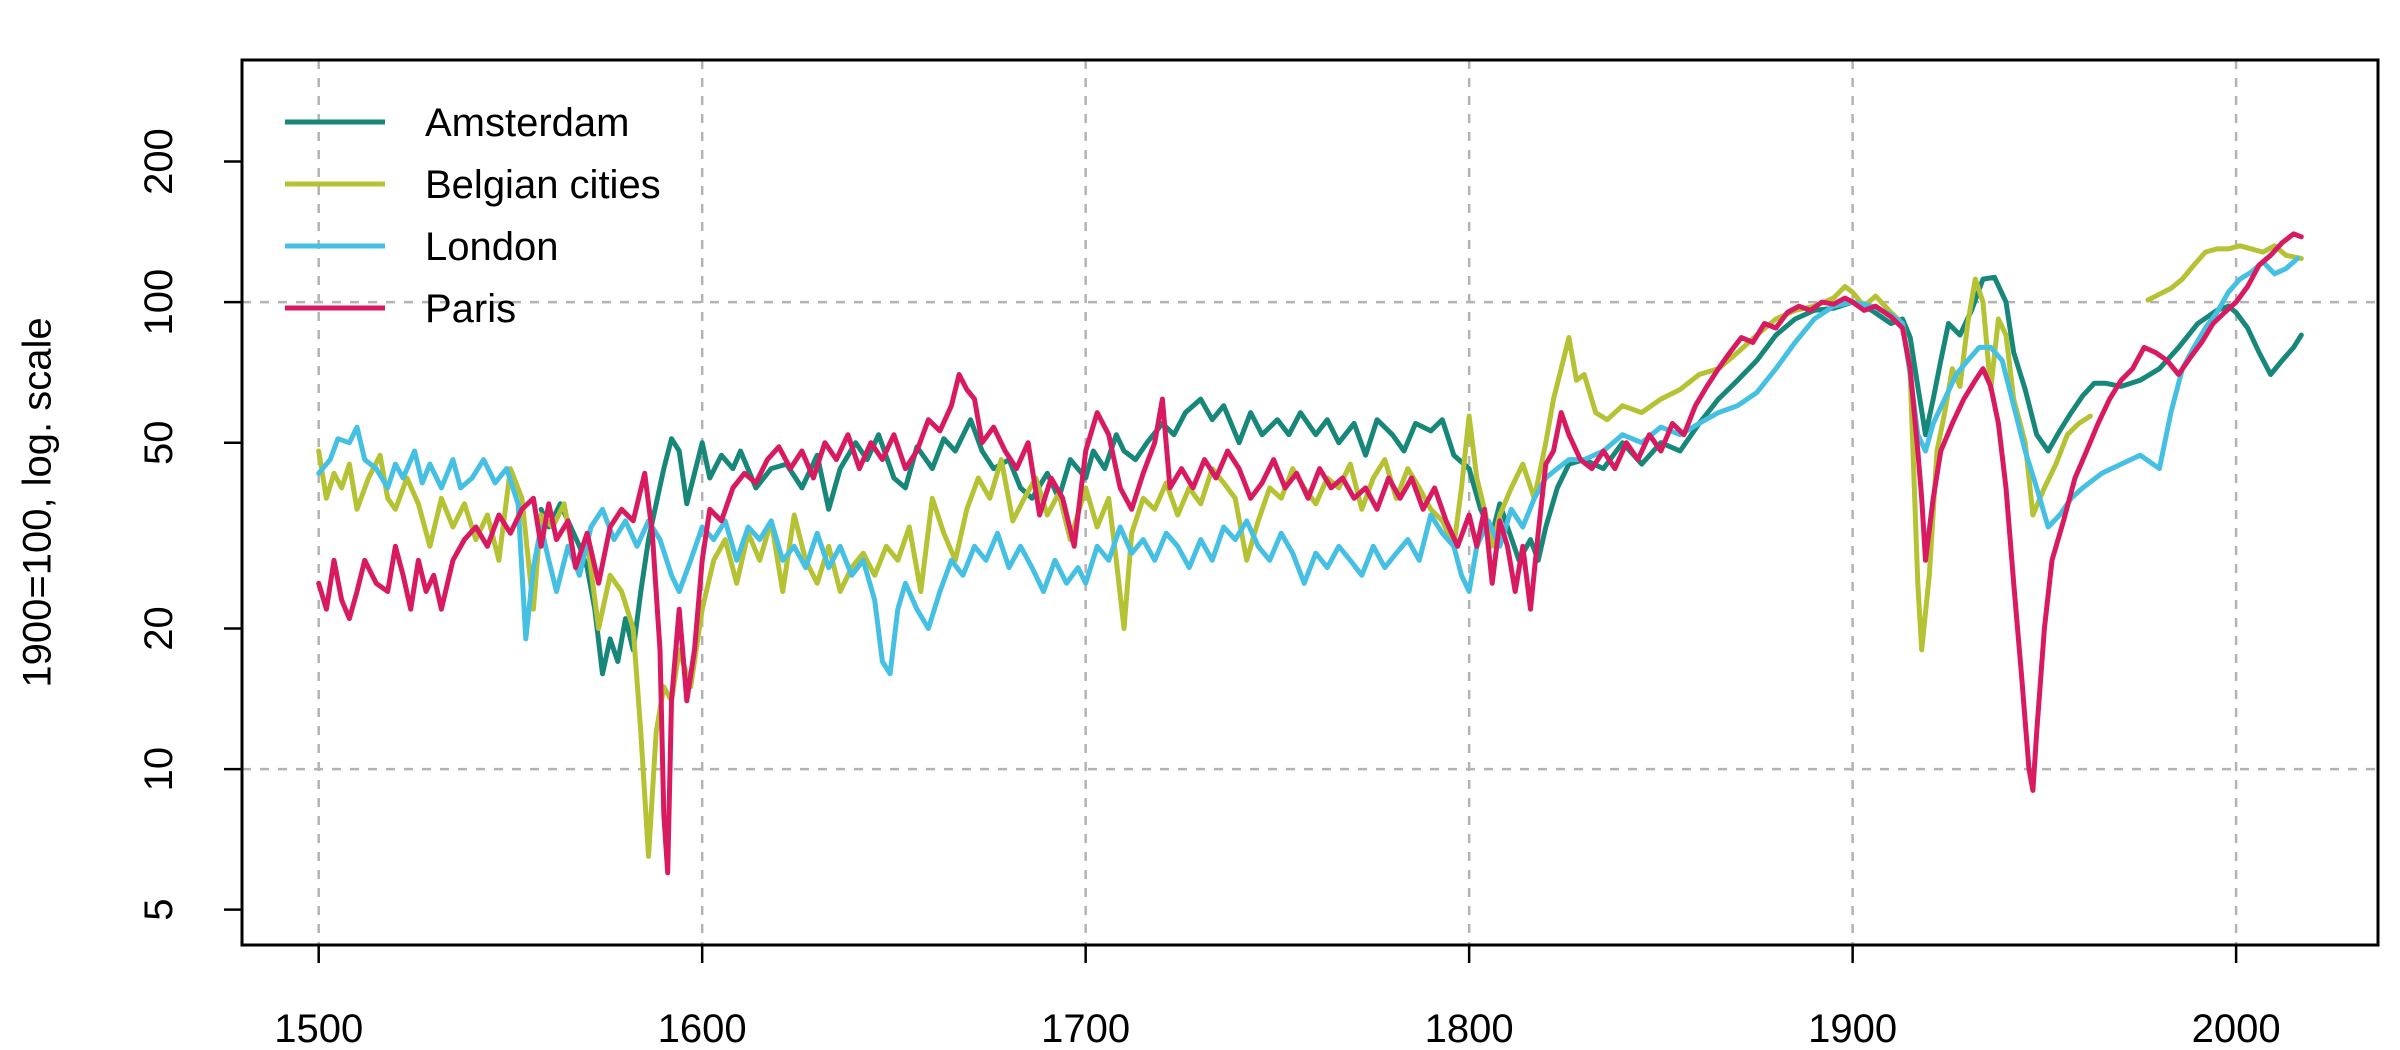  I want to click on x-tick-label: 2000, so click(2236, 1028).